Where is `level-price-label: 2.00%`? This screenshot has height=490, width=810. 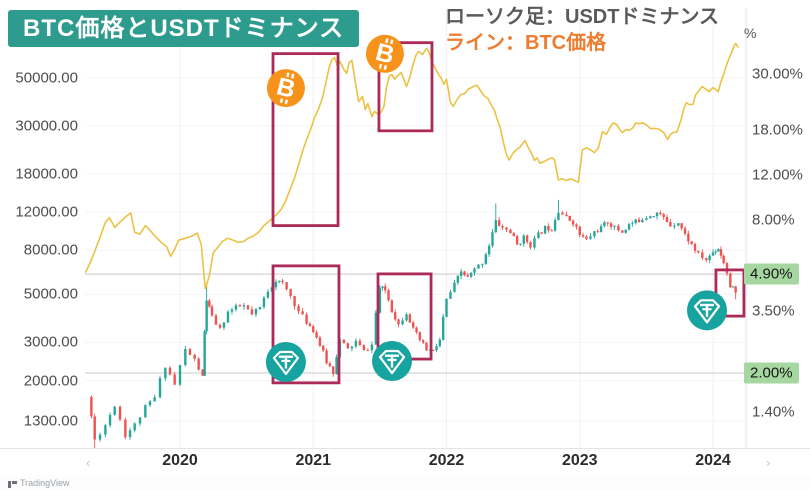 level-price-label: 2.00% is located at coordinates (771, 373).